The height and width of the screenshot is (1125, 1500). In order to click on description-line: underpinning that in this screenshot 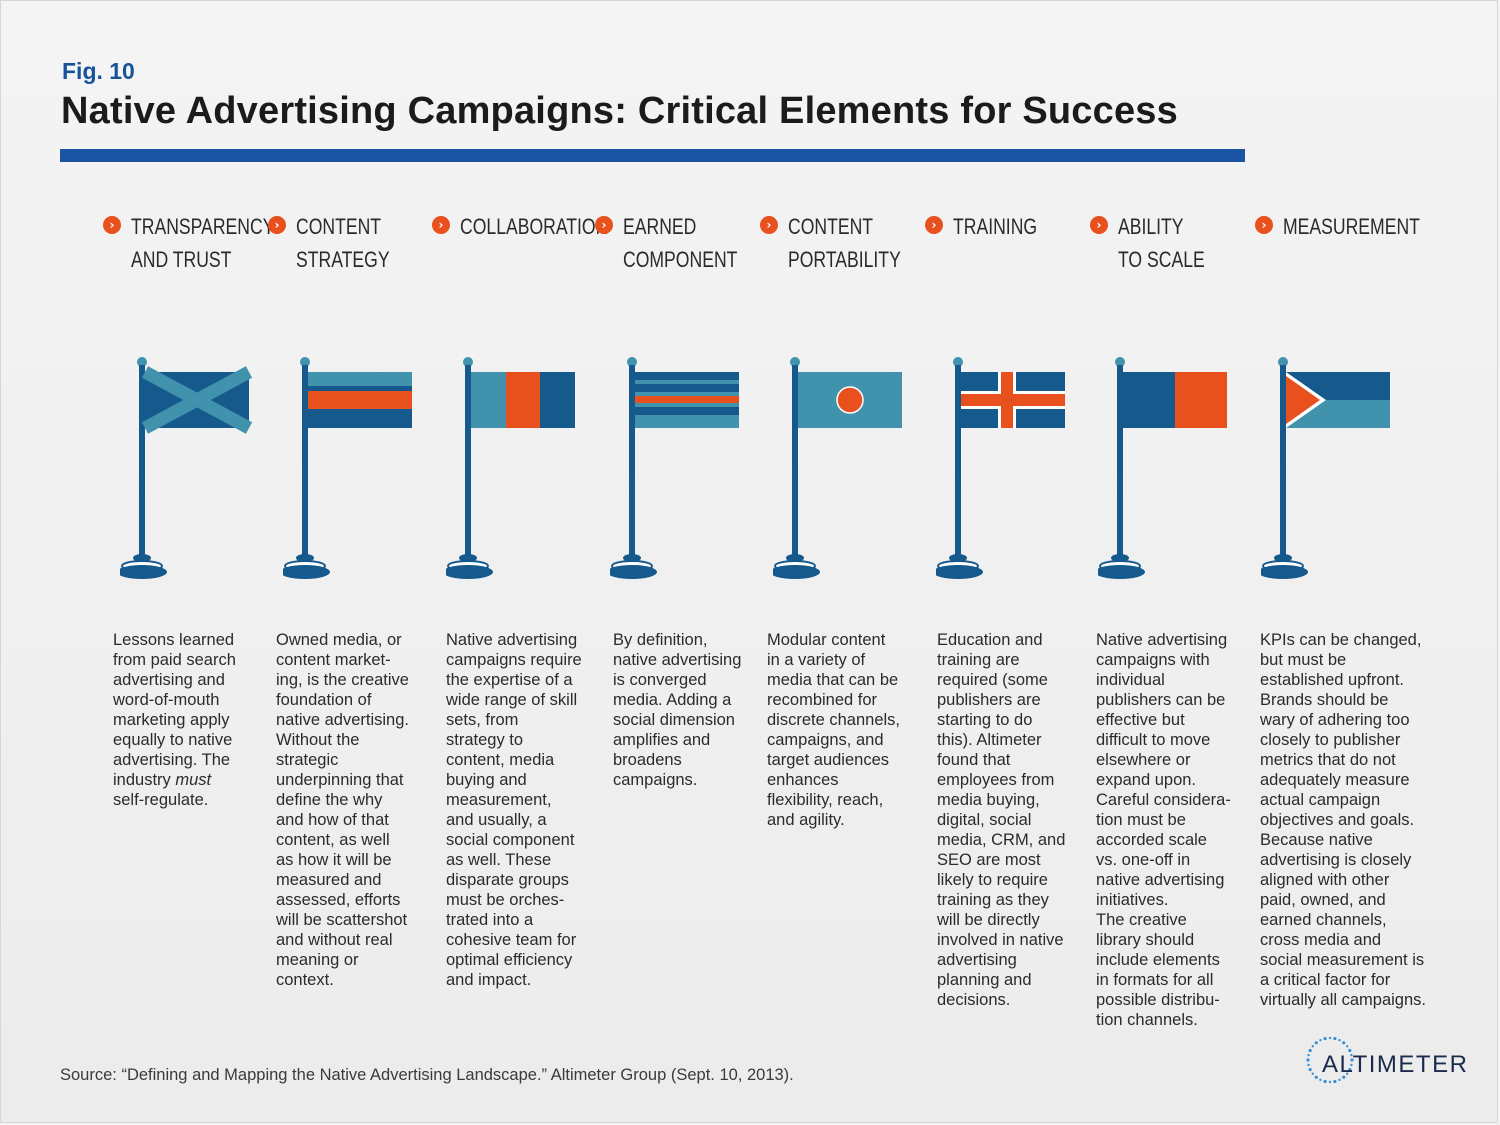, I will do `click(340, 780)`.